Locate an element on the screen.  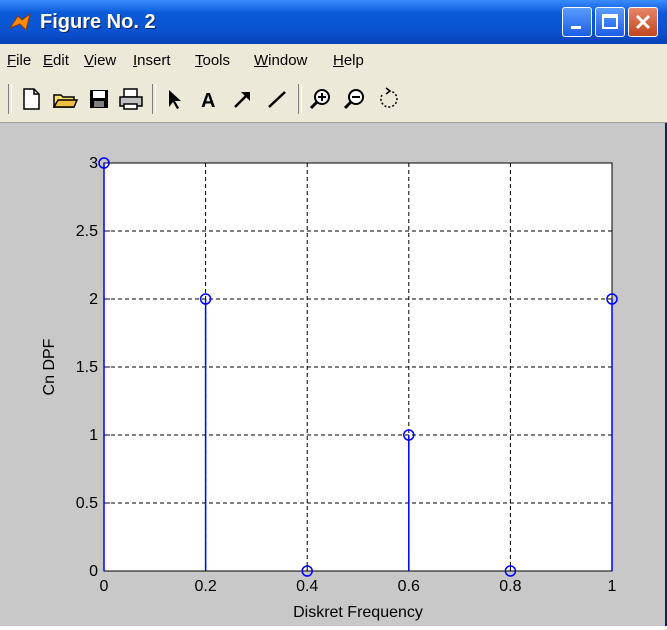
menu-edit: Edit is located at coordinates (56, 60).